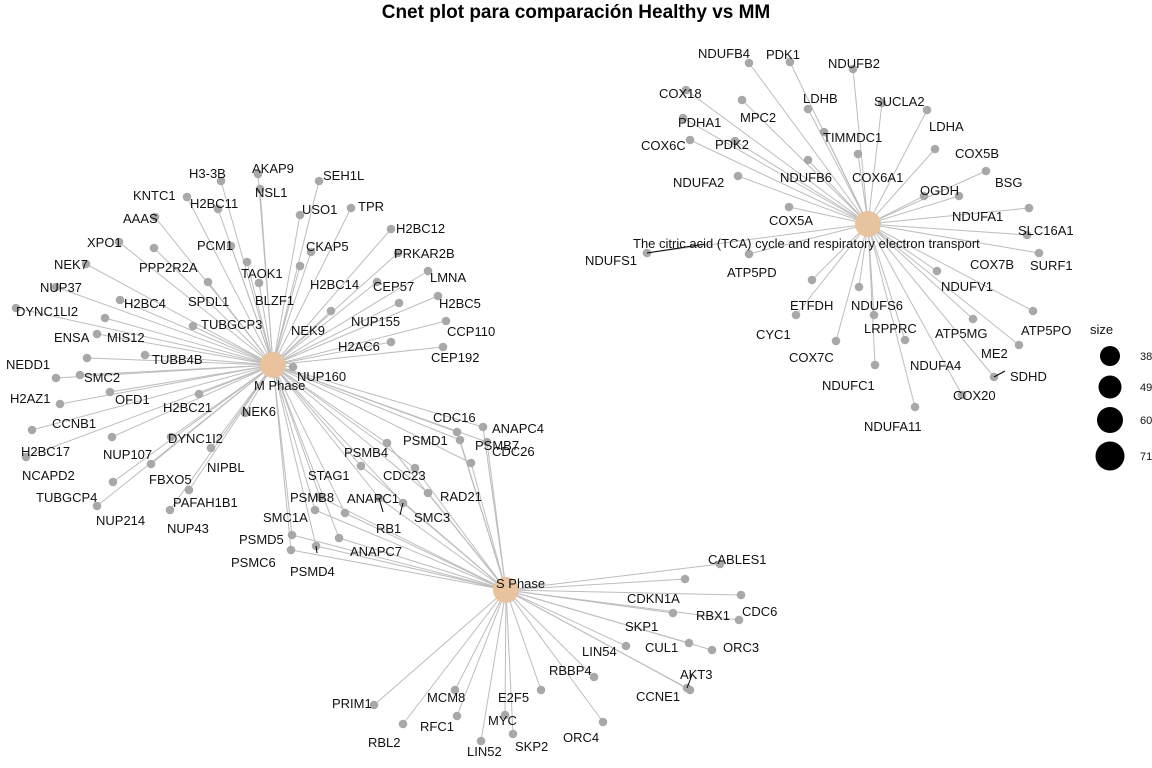  Describe the element at coordinates (448, 277) in the screenshot. I see `gene-label-lmna: LMNA` at that location.